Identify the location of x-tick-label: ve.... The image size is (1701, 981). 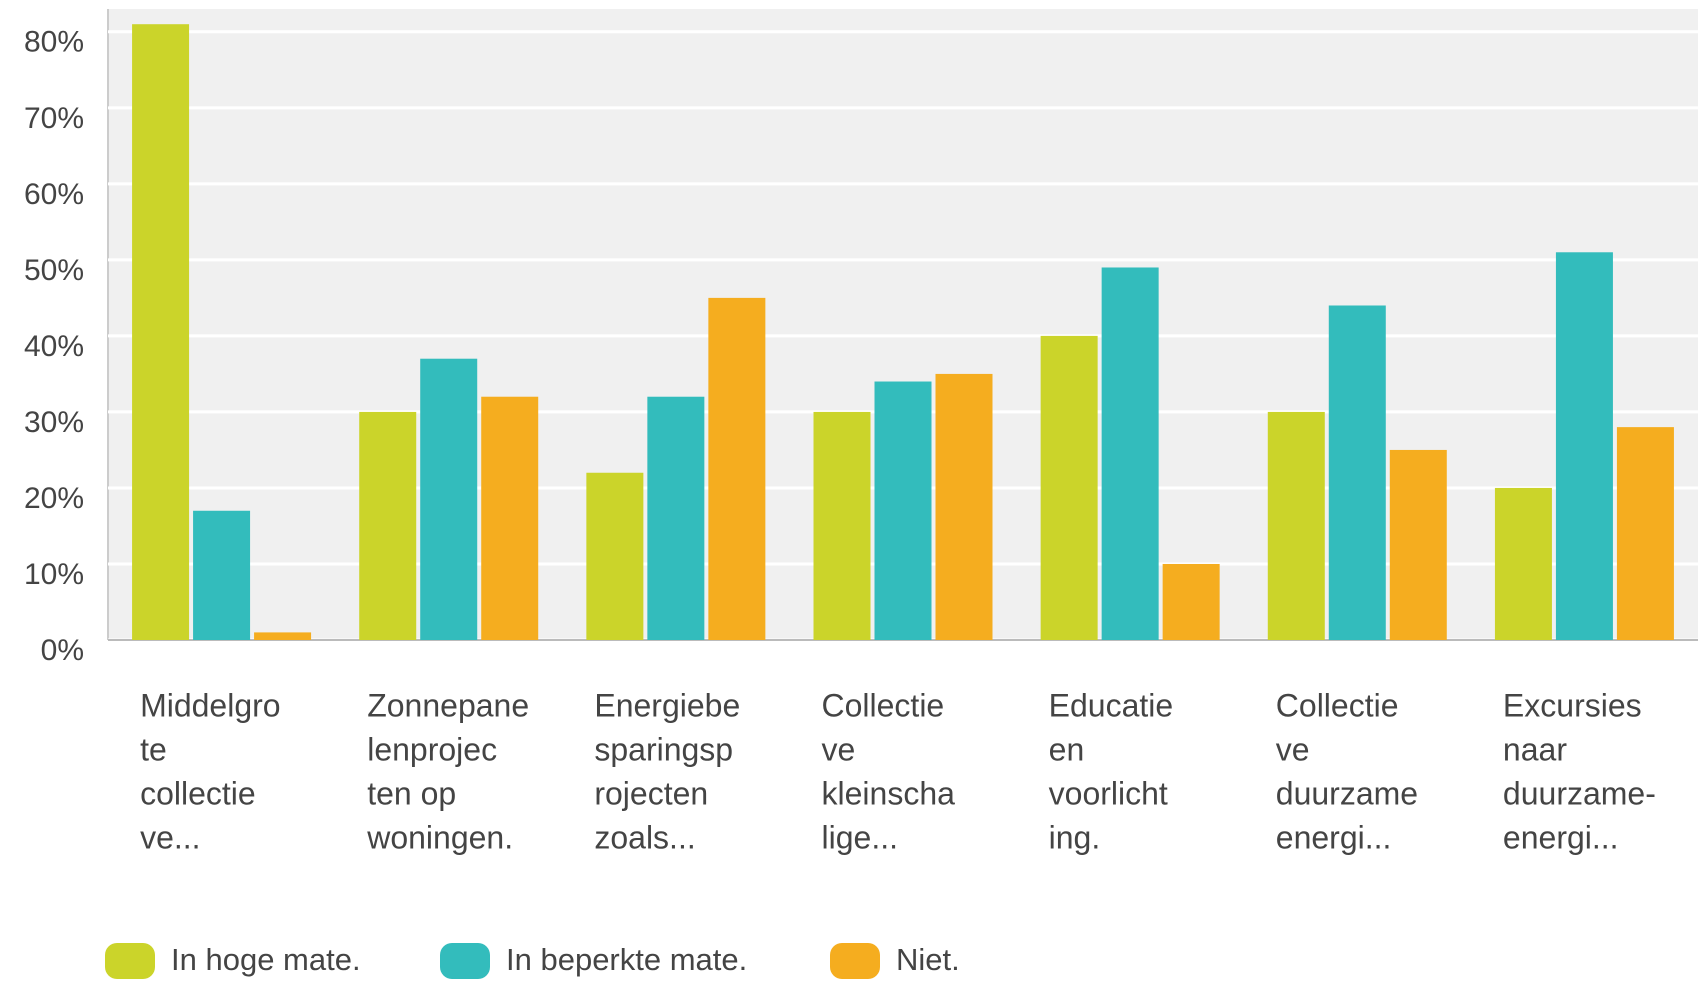
(170, 837).